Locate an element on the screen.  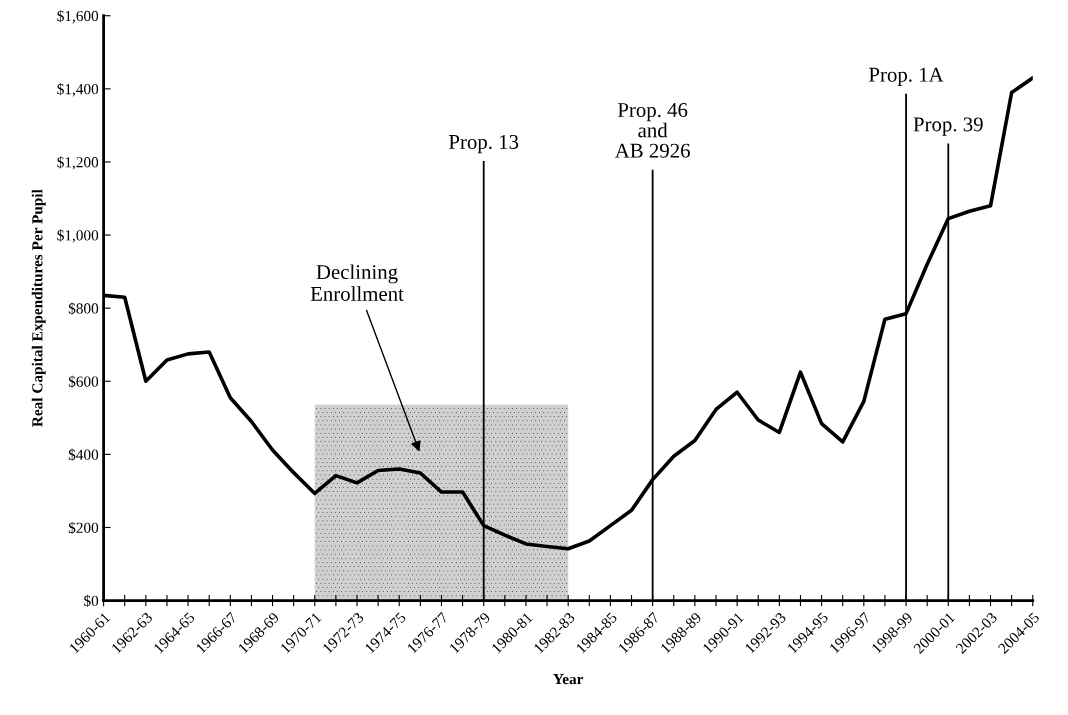
y-tick-label: $1,400 is located at coordinates (78, 90).